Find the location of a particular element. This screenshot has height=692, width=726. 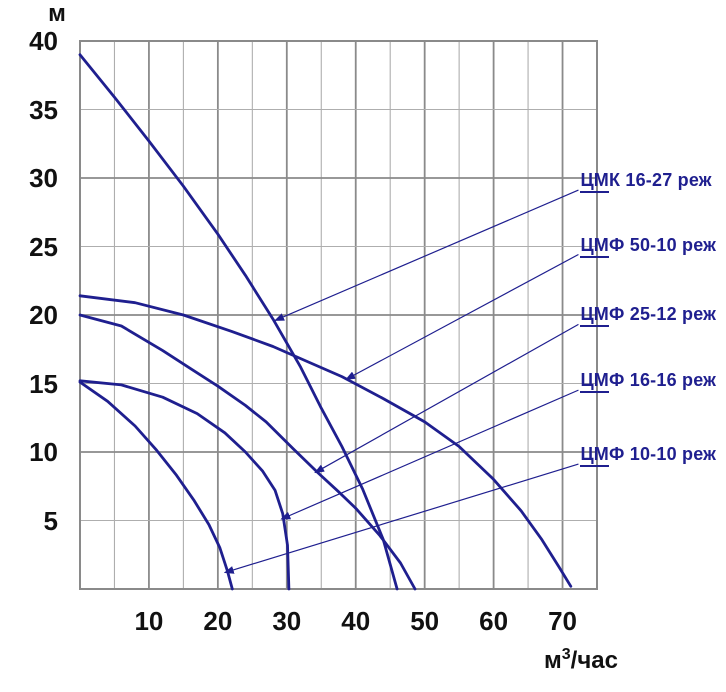

curve-label-text-part: Ф 16-16 реж is located at coordinates (663, 380).